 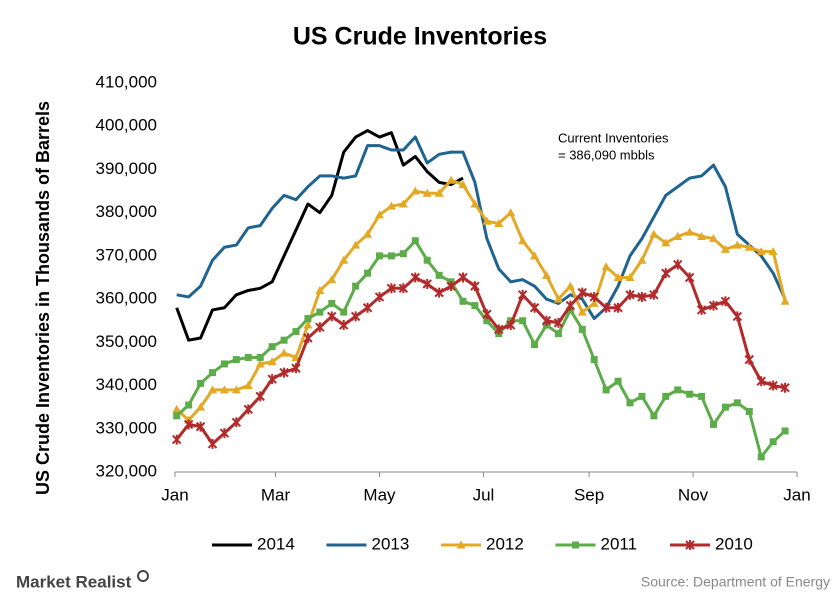 What do you see at coordinates (379, 494) in the screenshot?
I see `x-tick-label: May` at bounding box center [379, 494].